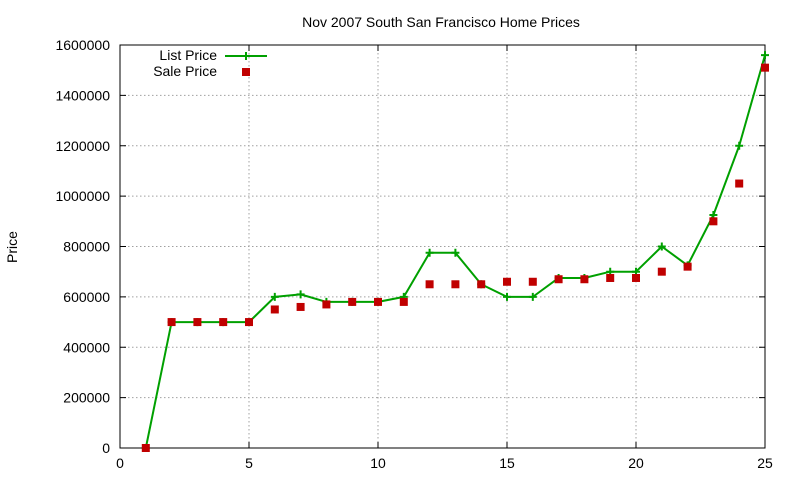 Image resolution: width=800 pixels, height=480 pixels. I want to click on x-tick-label: 0, so click(120, 463).